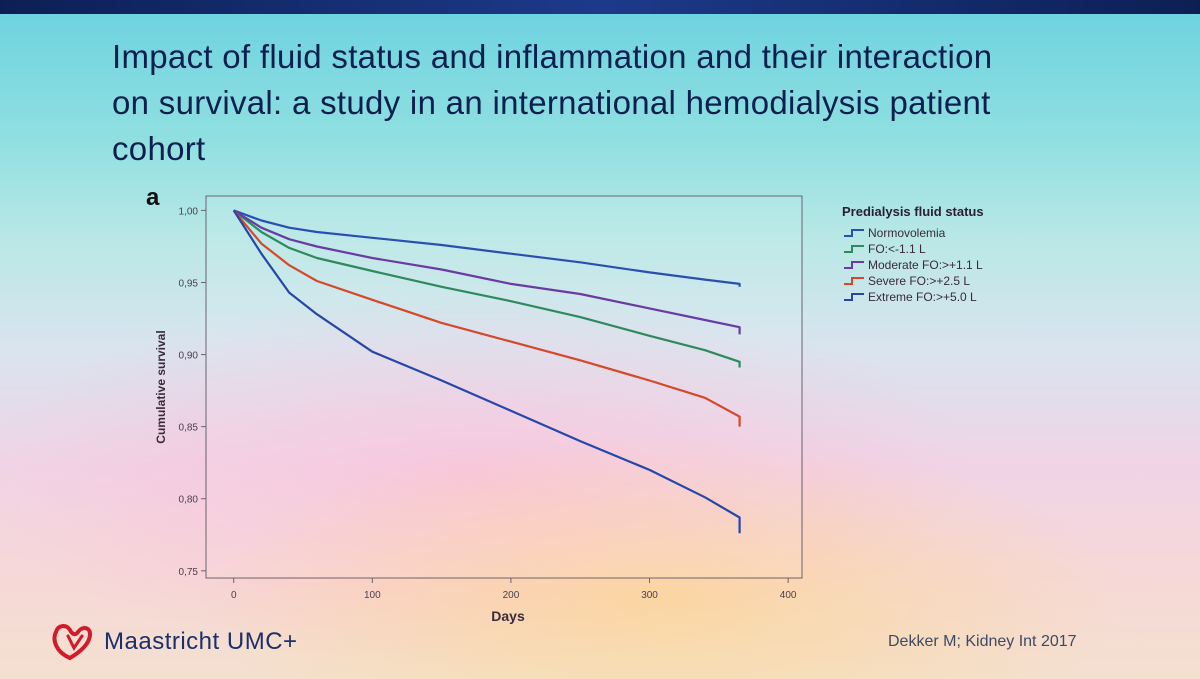 The height and width of the screenshot is (679, 1200). I want to click on legend-item: Moderate FO:>+1.1 L, so click(957, 265).